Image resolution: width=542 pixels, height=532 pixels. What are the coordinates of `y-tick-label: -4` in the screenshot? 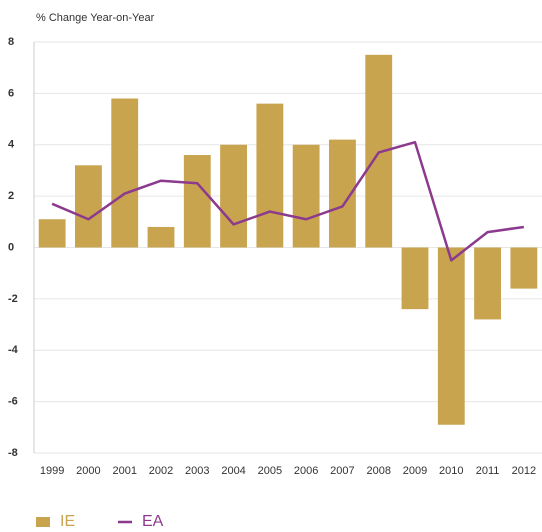 It's located at (13, 350).